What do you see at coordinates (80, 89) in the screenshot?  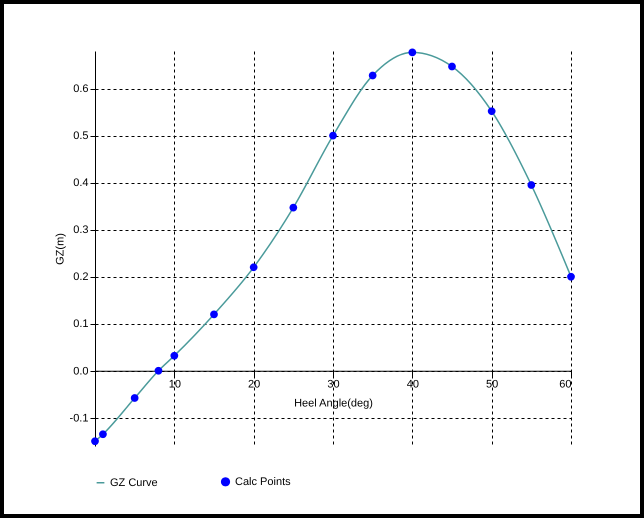 I see `y-tick-label: 0.6` at bounding box center [80, 89].